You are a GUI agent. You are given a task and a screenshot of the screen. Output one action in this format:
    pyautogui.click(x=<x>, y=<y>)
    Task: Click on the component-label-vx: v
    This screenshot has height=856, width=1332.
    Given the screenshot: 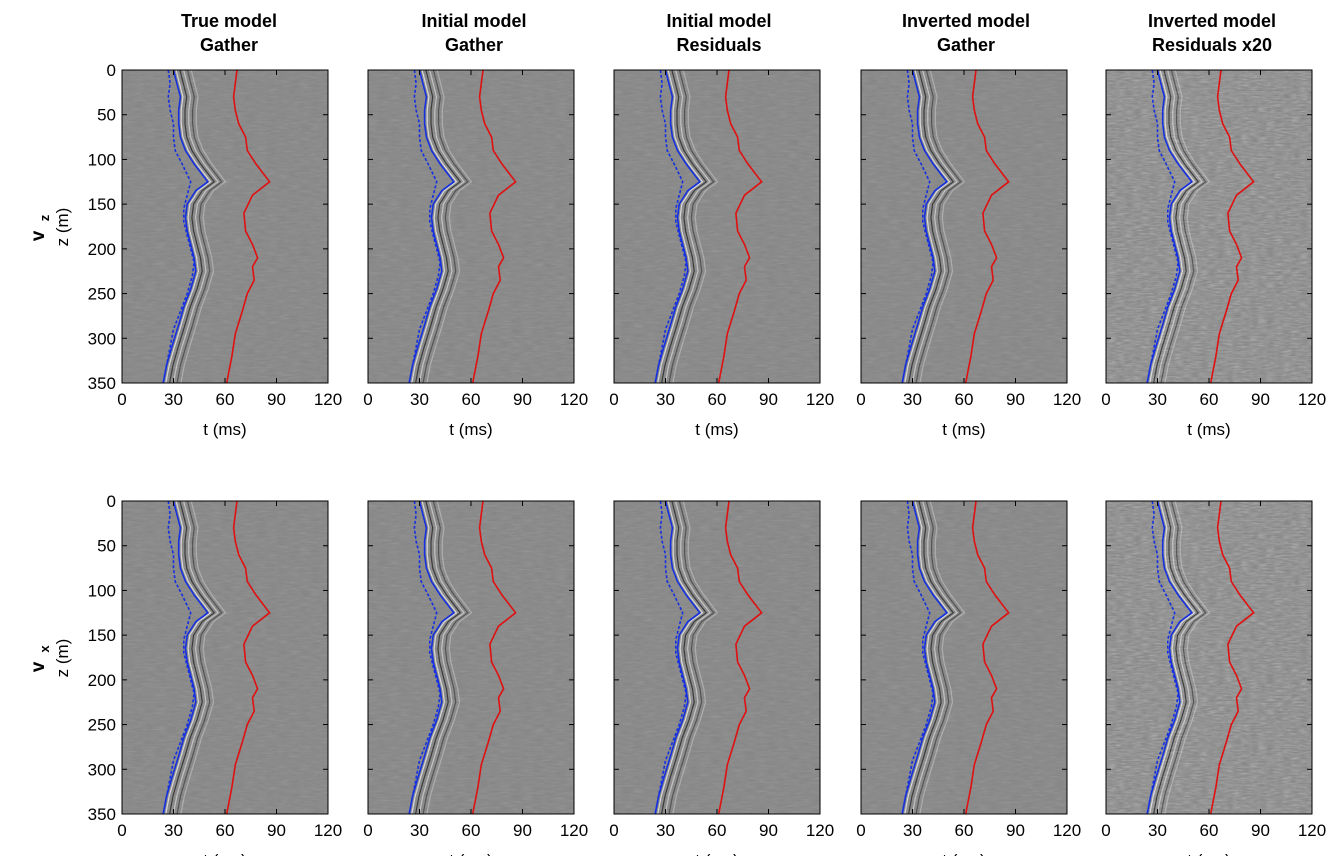 What is the action you would take?
    pyautogui.click(x=38, y=666)
    